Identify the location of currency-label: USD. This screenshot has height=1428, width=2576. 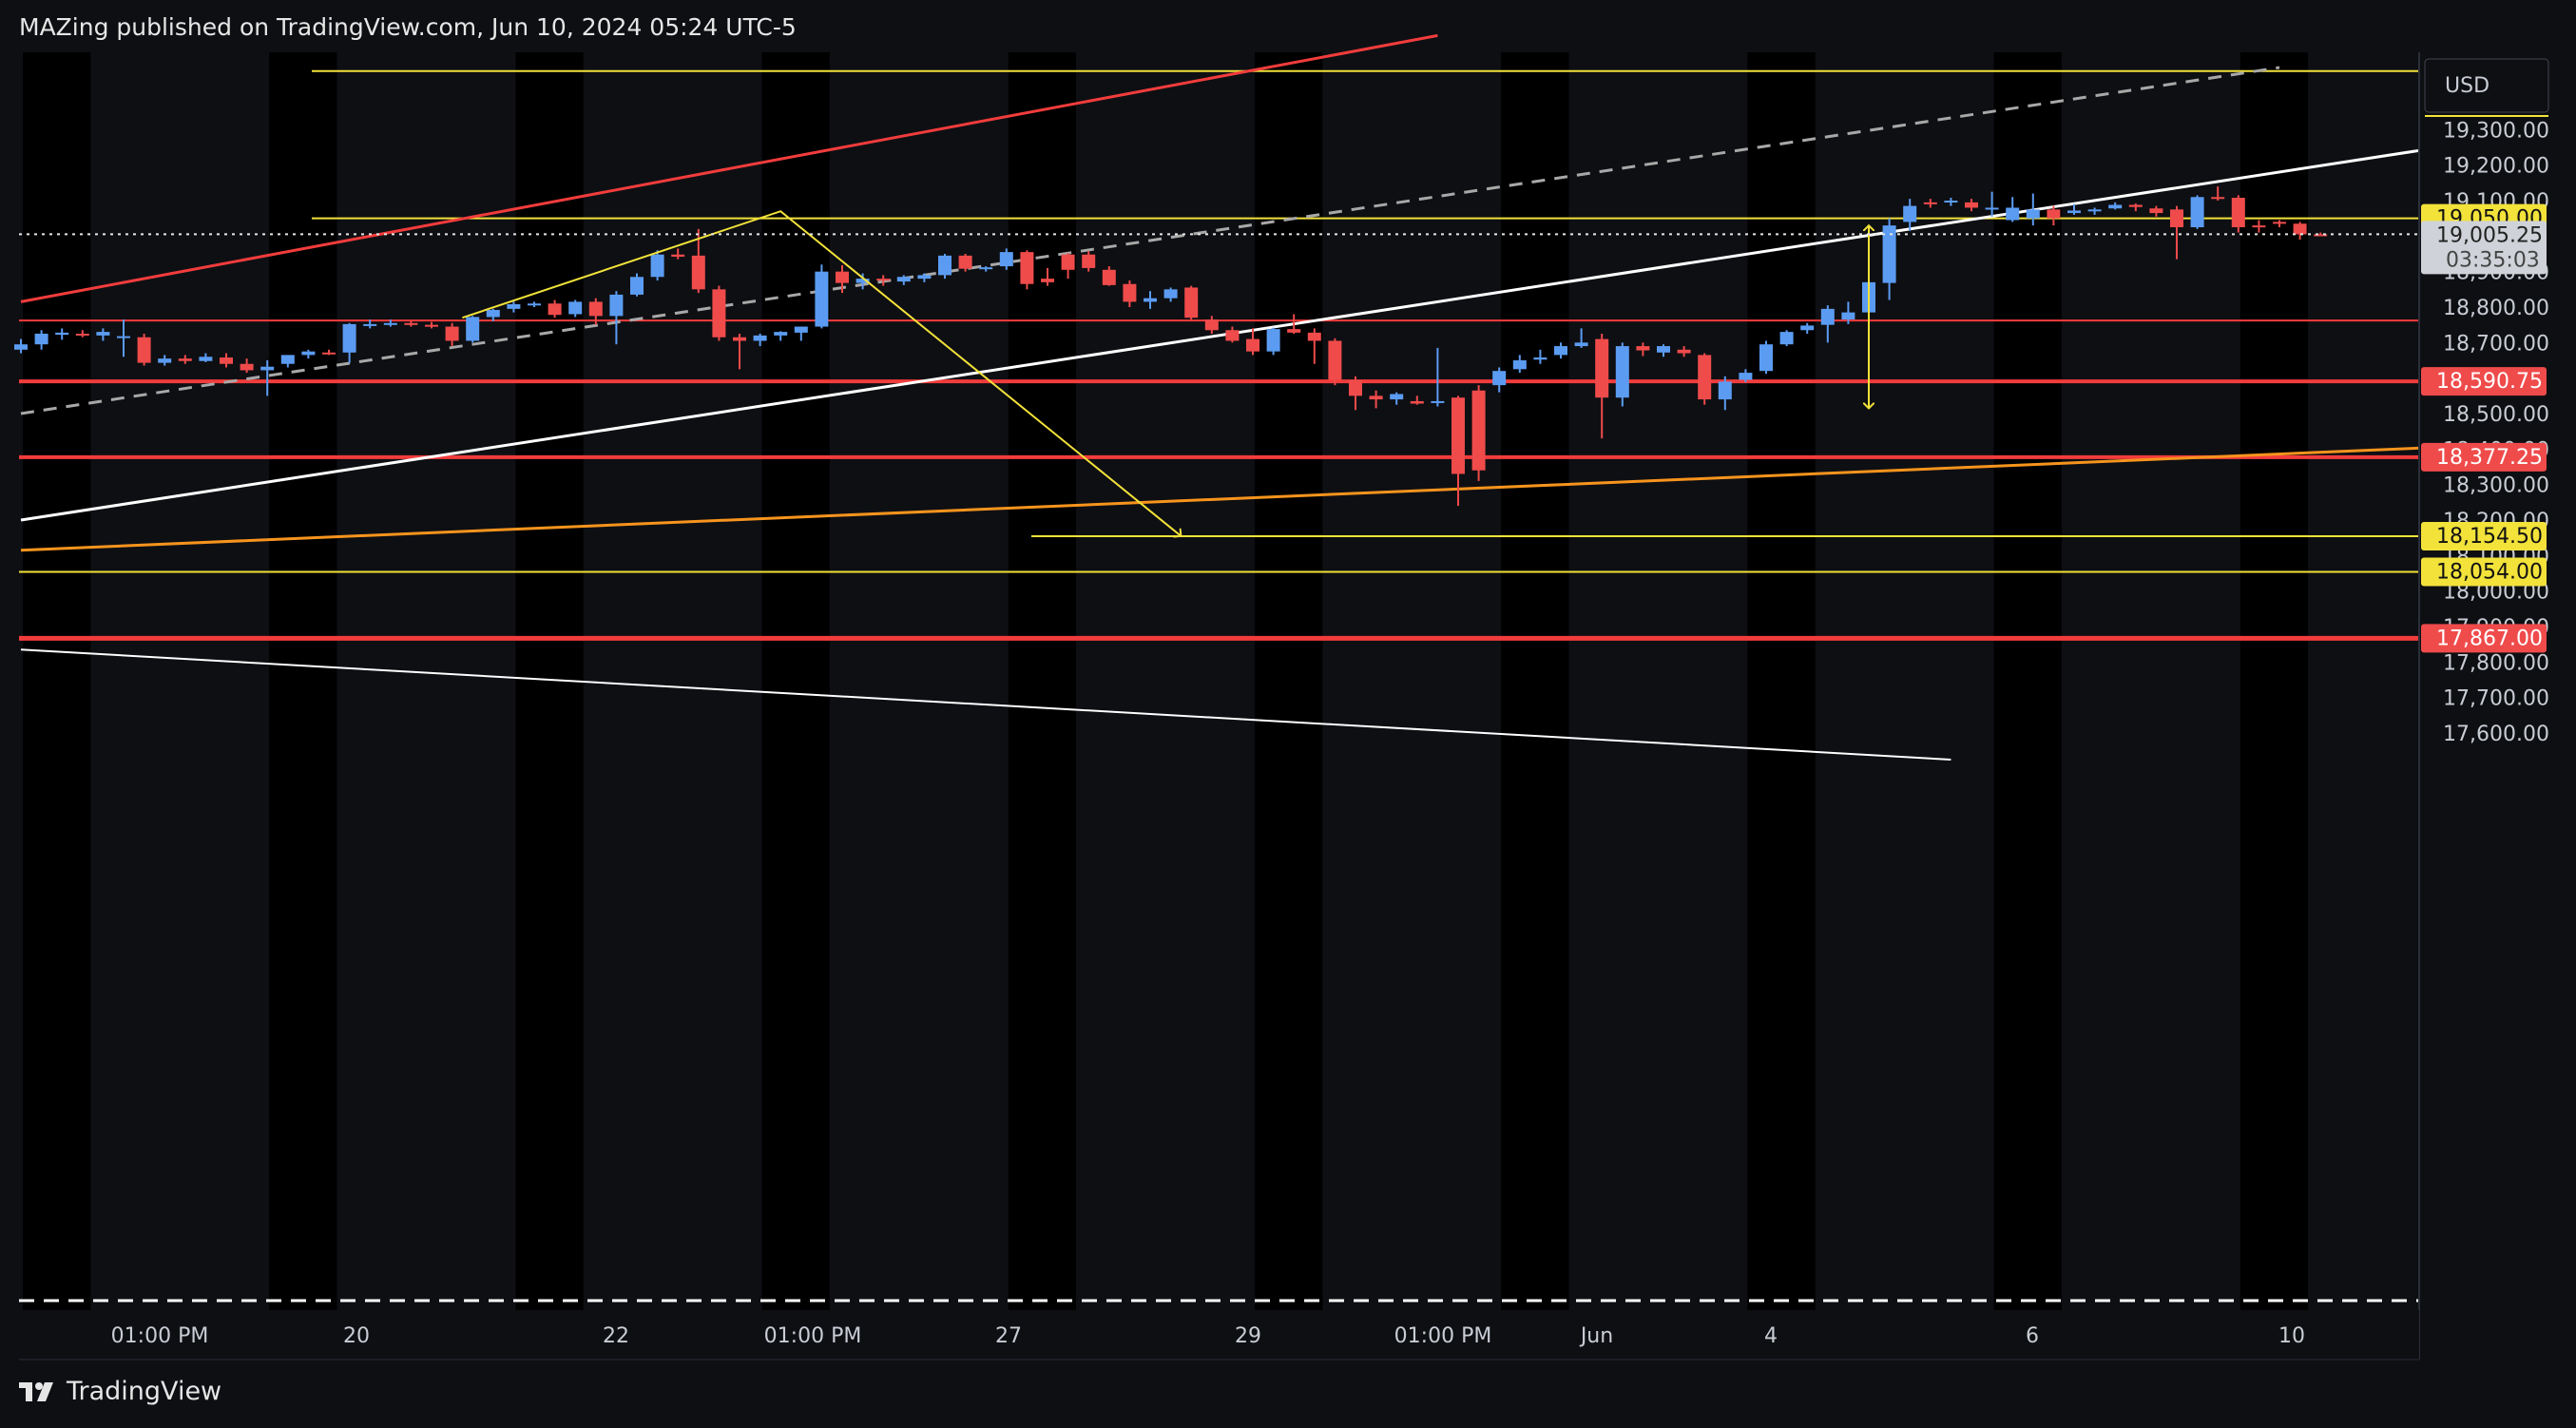
(2467, 86).